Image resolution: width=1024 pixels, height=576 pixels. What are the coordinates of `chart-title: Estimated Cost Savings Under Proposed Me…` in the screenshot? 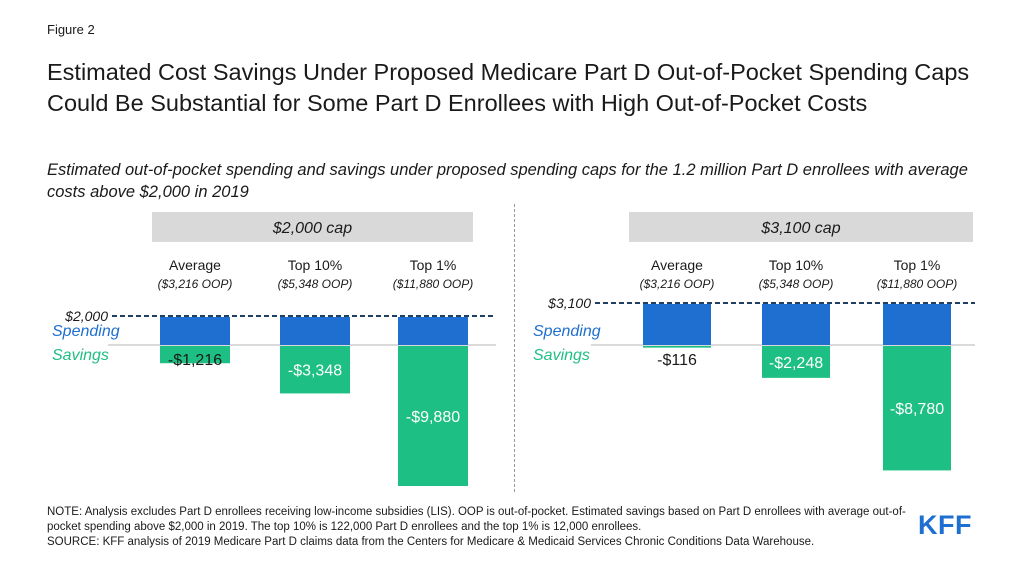 It's located at (508, 87).